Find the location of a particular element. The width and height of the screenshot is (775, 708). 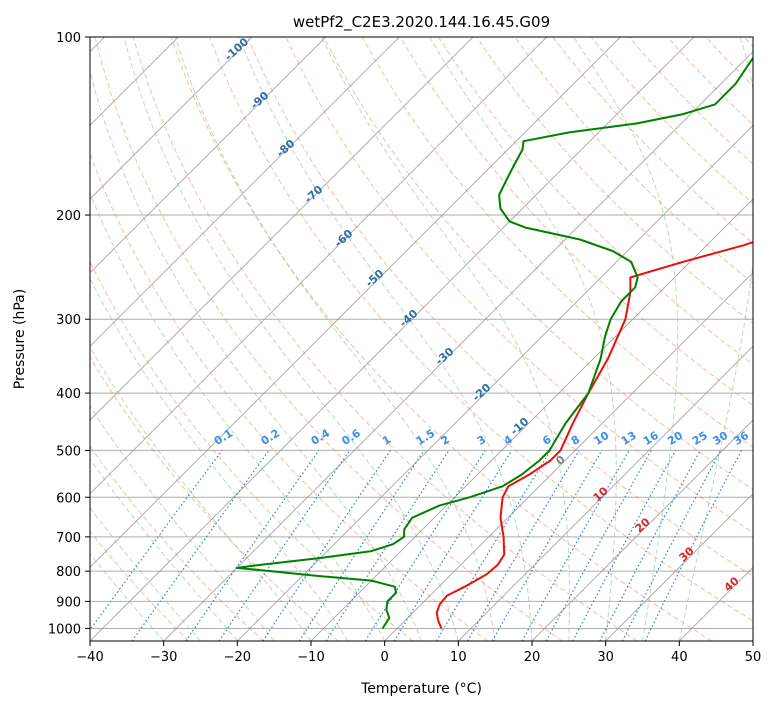

x-tick-label: −10 is located at coordinates (310, 657).